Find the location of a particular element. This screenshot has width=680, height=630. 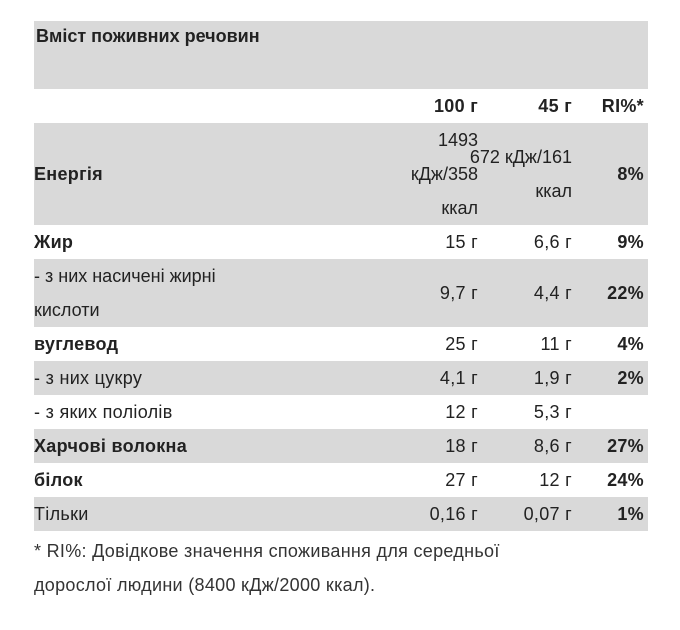

row-value-100g: 15 г is located at coordinates (461, 242).